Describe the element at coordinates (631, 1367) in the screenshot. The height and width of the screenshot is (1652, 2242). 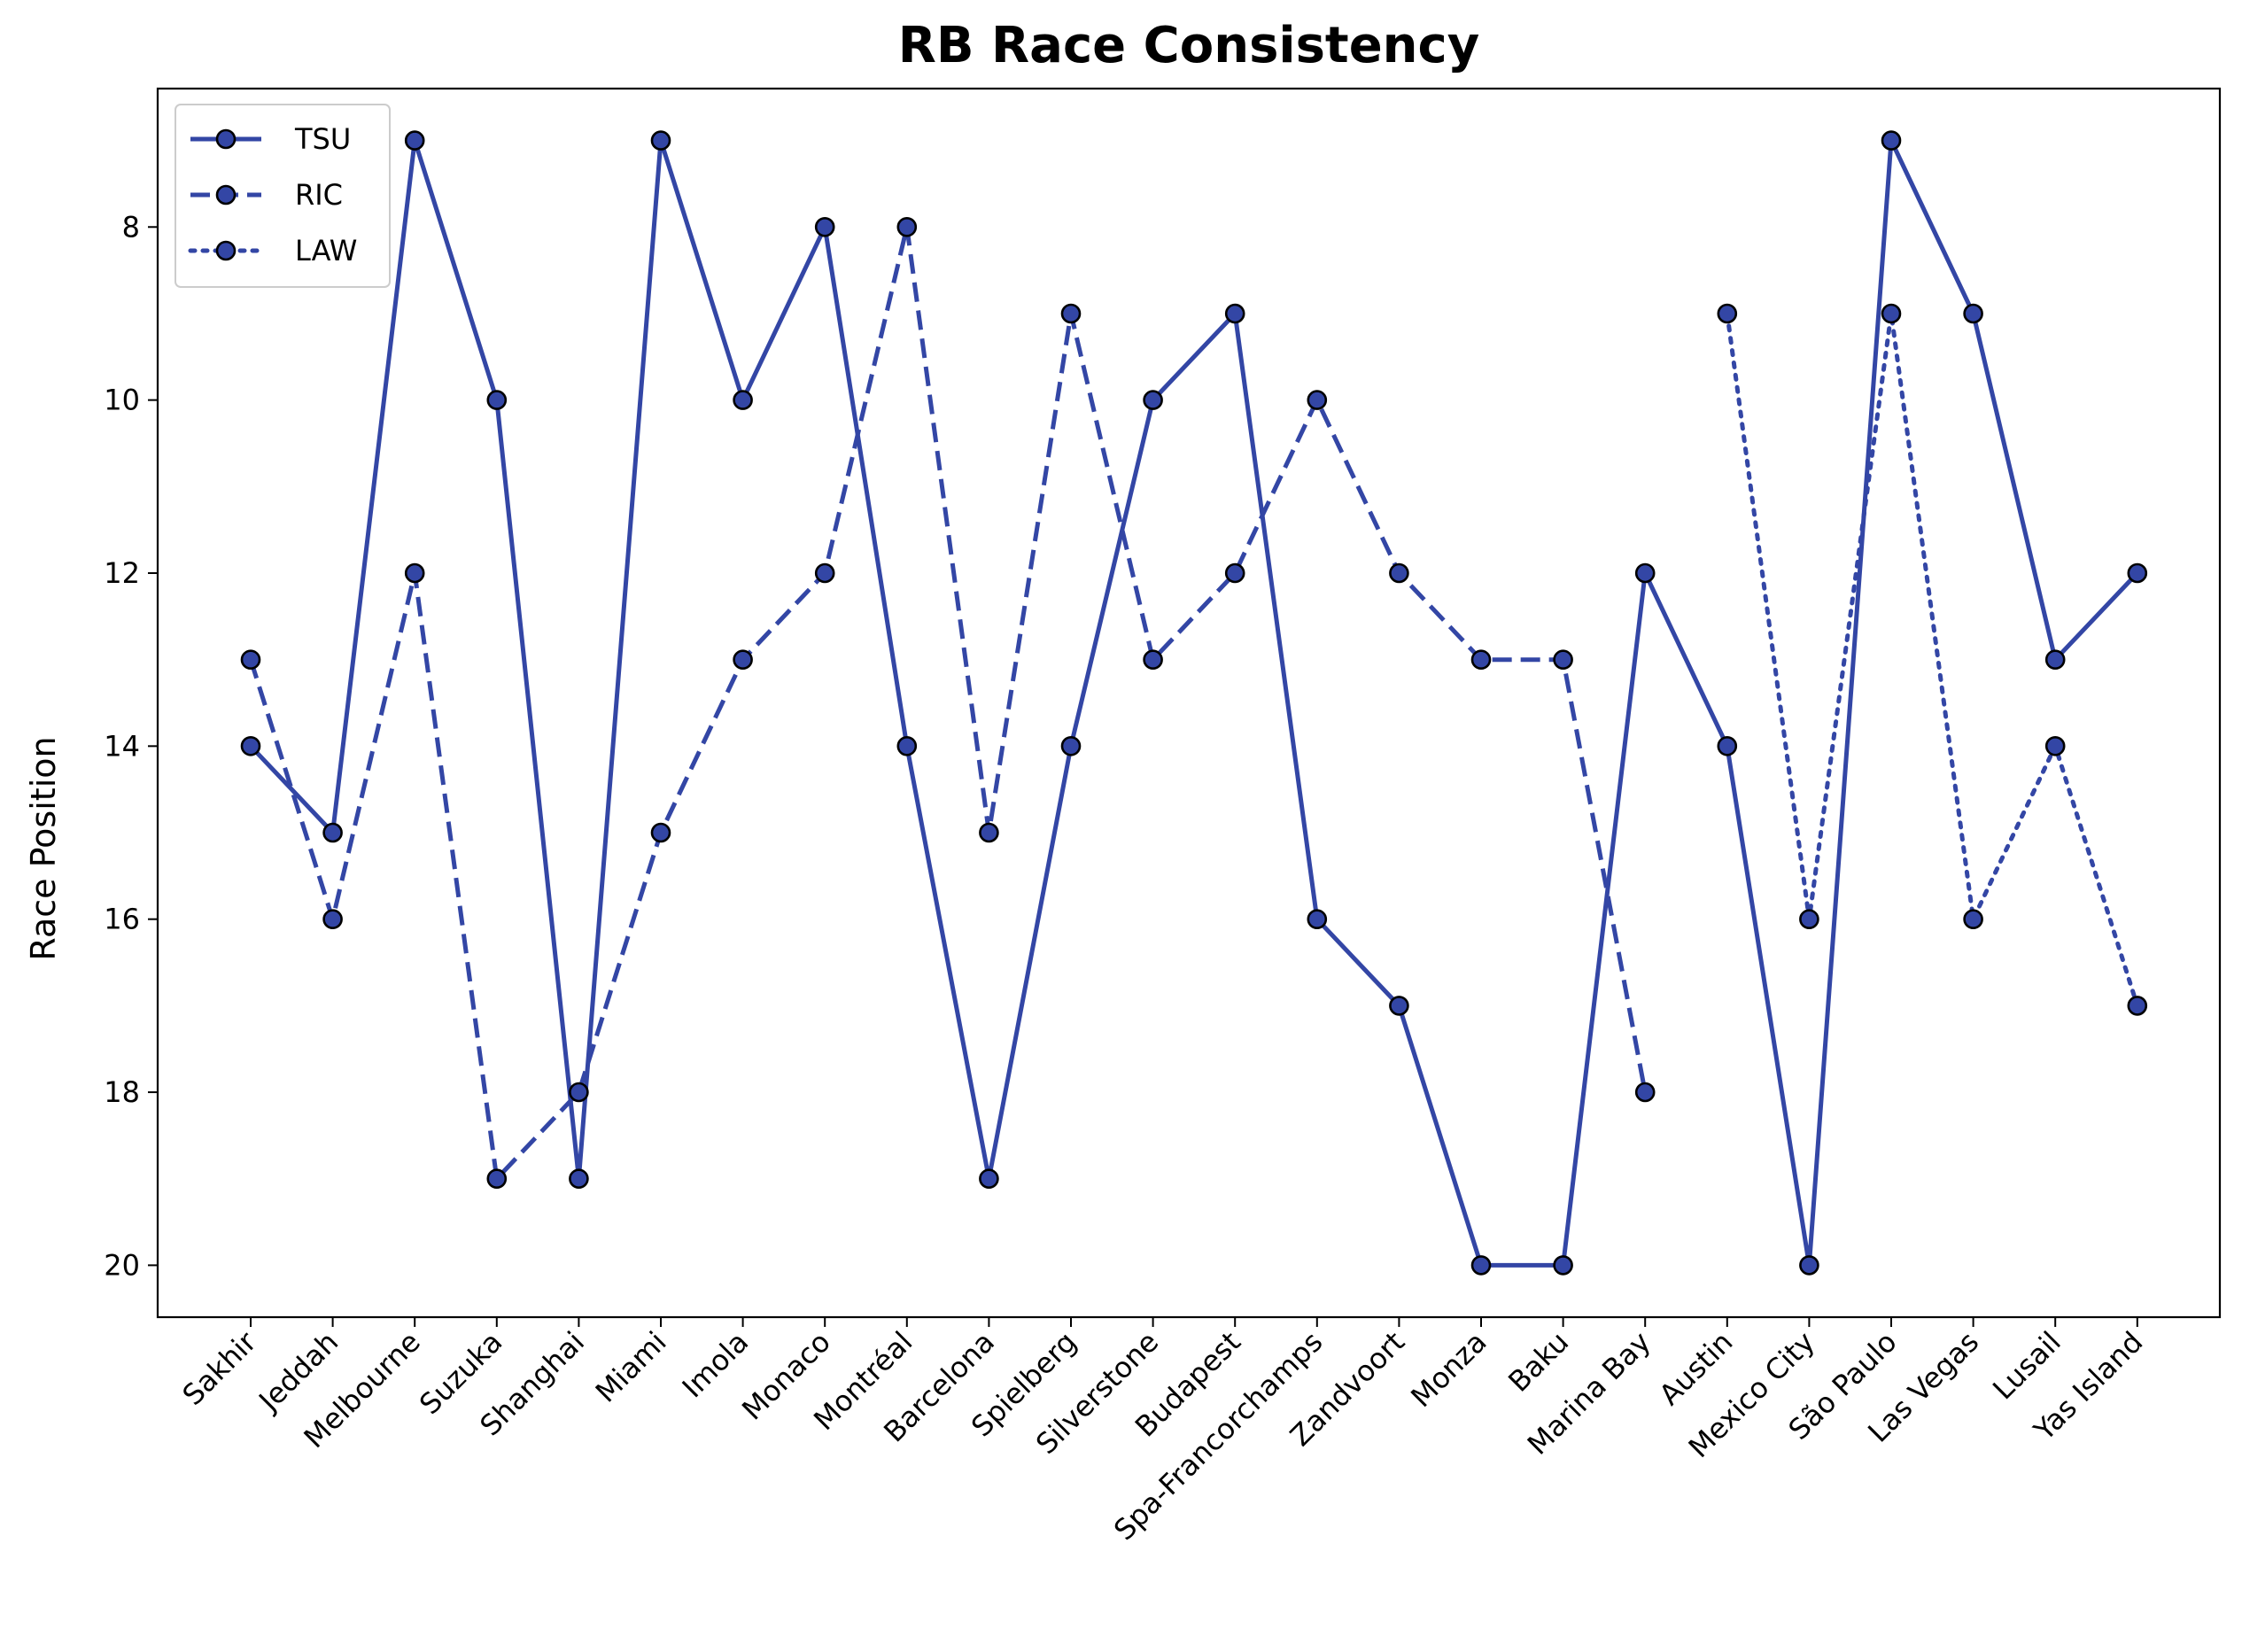
I see `x-tick-label: Miami` at that location.